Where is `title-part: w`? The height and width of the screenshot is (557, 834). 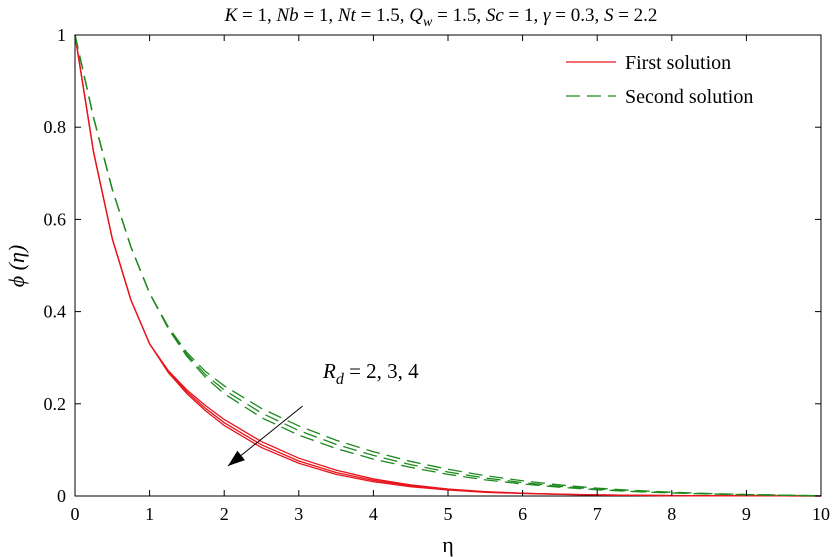
title-part: w is located at coordinates (428, 22).